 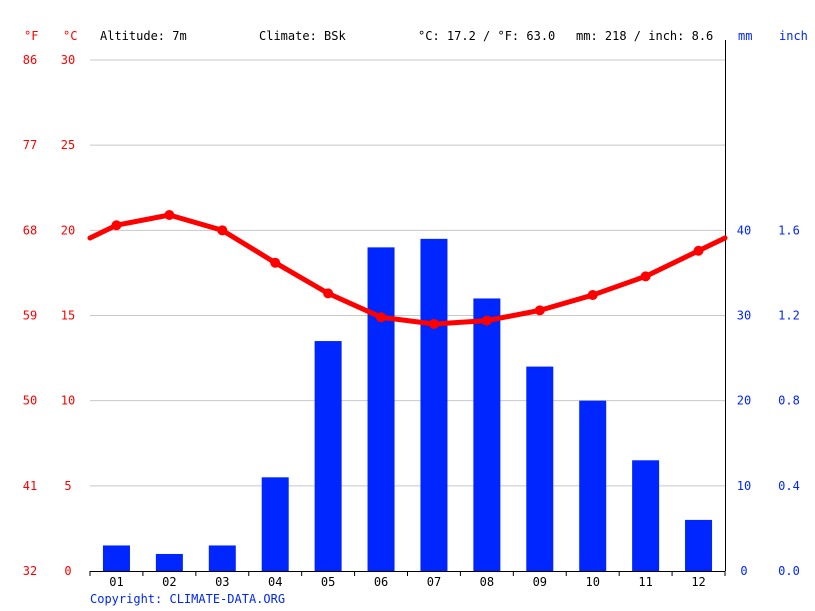 I want to click on y-tick-label-f: 59, so click(x=30, y=316).